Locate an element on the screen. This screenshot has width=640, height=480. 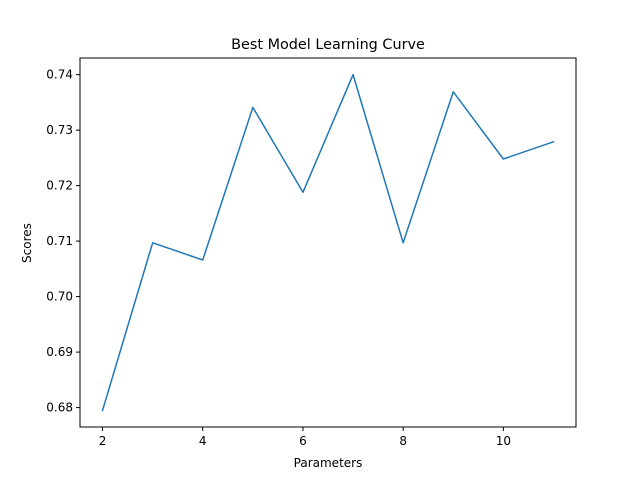
y-tick-label: 0.68 is located at coordinates (59, 408).